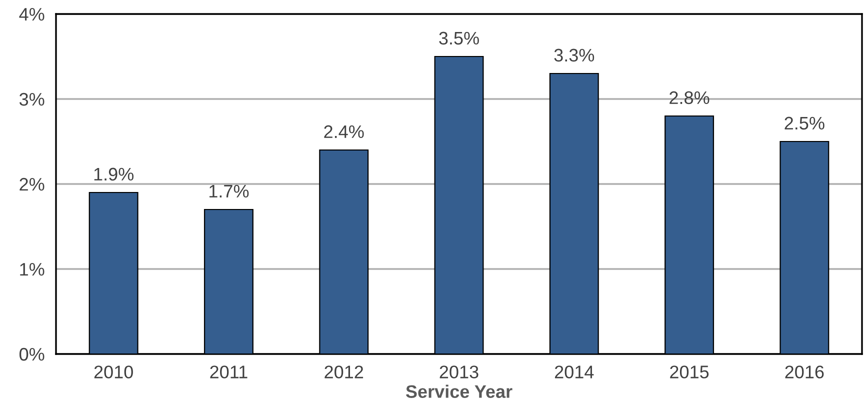 This screenshot has width=865, height=410. I want to click on data-label: 1.7%, so click(229, 191).